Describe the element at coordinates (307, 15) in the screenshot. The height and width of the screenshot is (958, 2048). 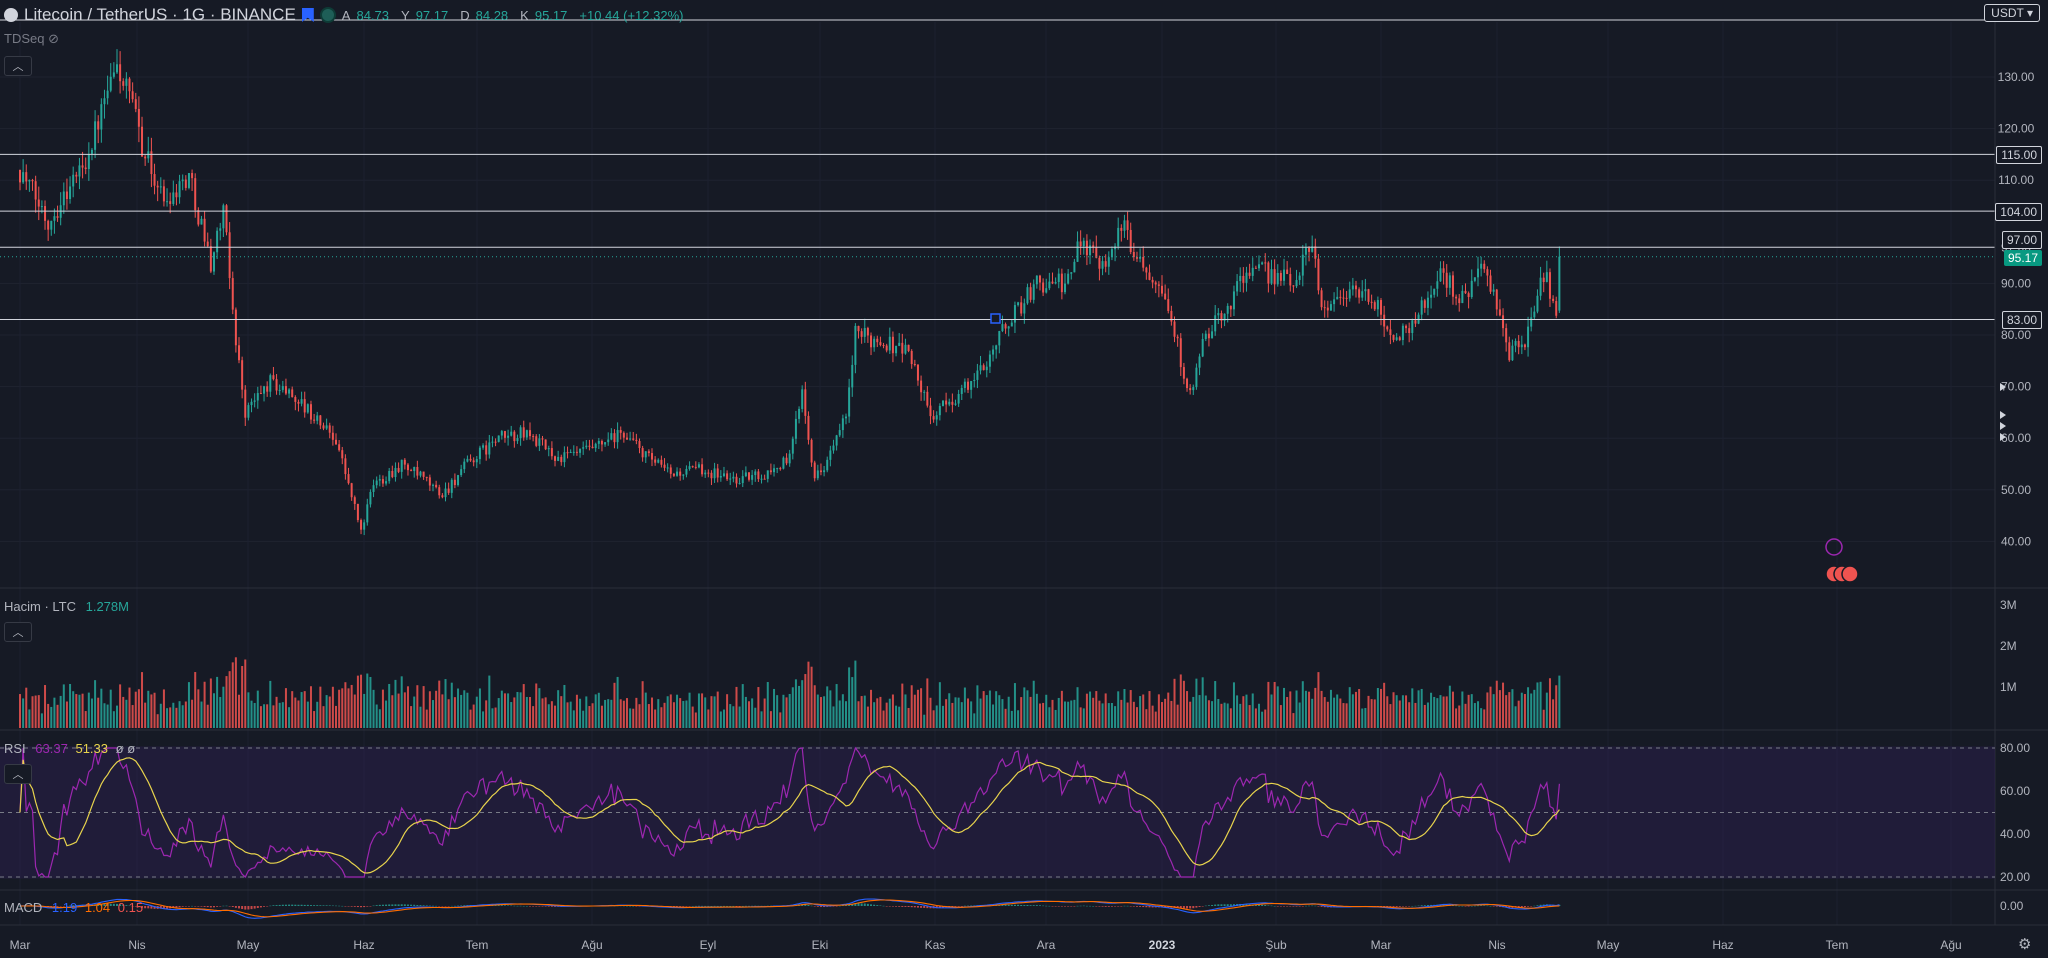
I see `flag-icon` at that location.